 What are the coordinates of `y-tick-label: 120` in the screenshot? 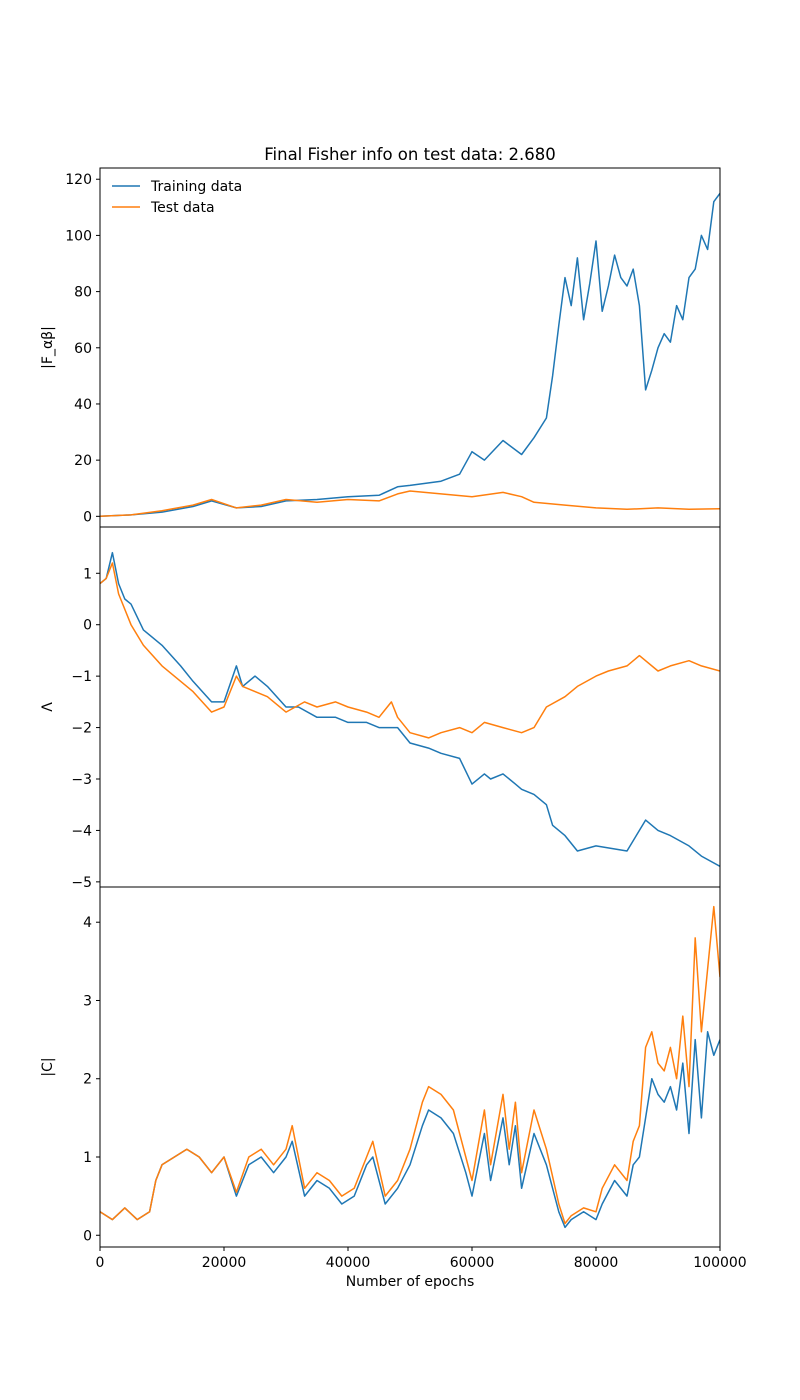 It's located at (78, 180).